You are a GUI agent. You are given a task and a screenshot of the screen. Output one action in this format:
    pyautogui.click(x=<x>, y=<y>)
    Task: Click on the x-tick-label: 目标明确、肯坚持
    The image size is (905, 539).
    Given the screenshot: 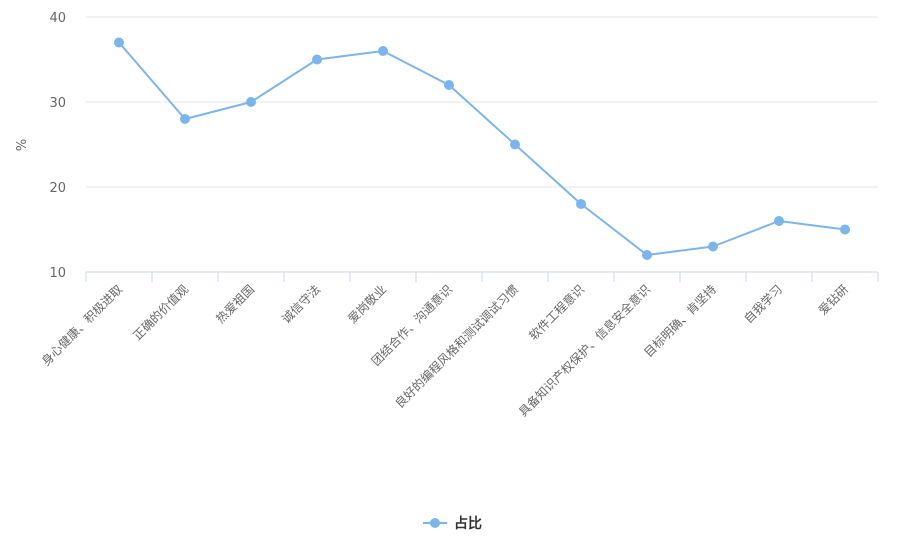 What is the action you would take?
    pyautogui.click(x=680, y=321)
    